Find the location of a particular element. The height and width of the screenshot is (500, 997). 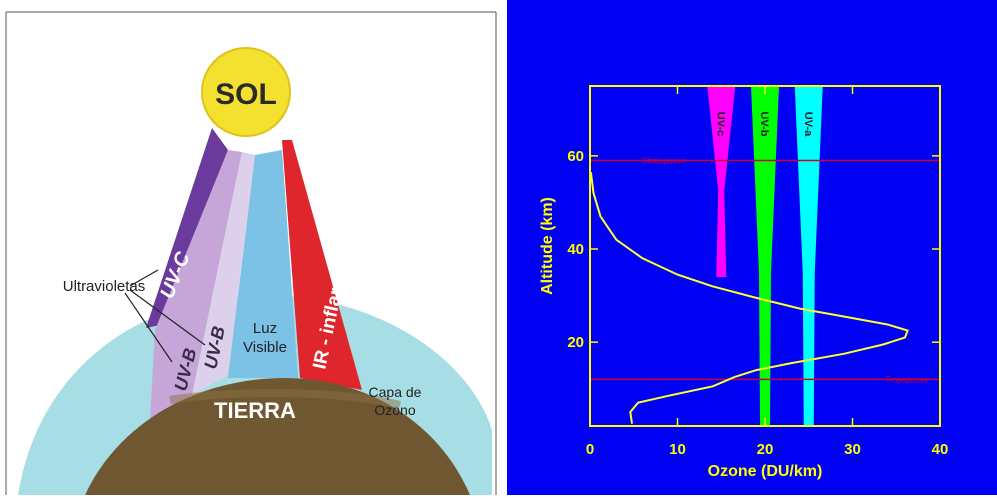

pointer-uvb-outer is located at coordinates (148, 327).